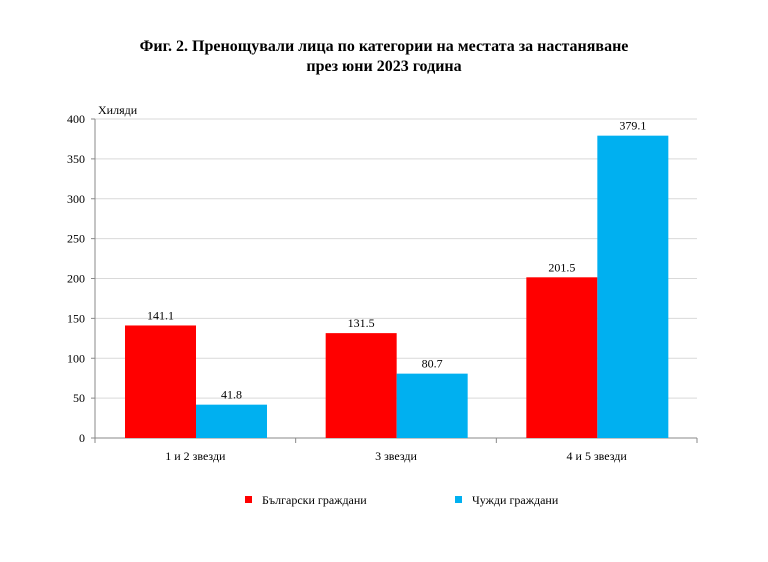 The width and height of the screenshot is (768, 562). What do you see at coordinates (231, 395) in the screenshot?
I see `data-label: 41.8` at bounding box center [231, 395].